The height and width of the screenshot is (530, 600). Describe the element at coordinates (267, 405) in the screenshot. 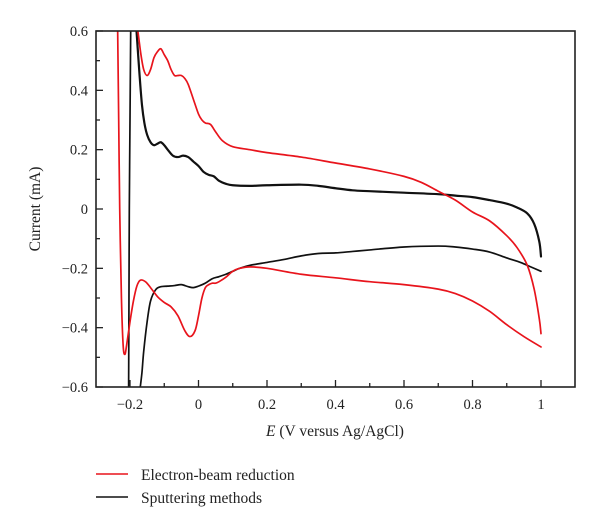

I see `x-tick-label: 0.2` at that location.